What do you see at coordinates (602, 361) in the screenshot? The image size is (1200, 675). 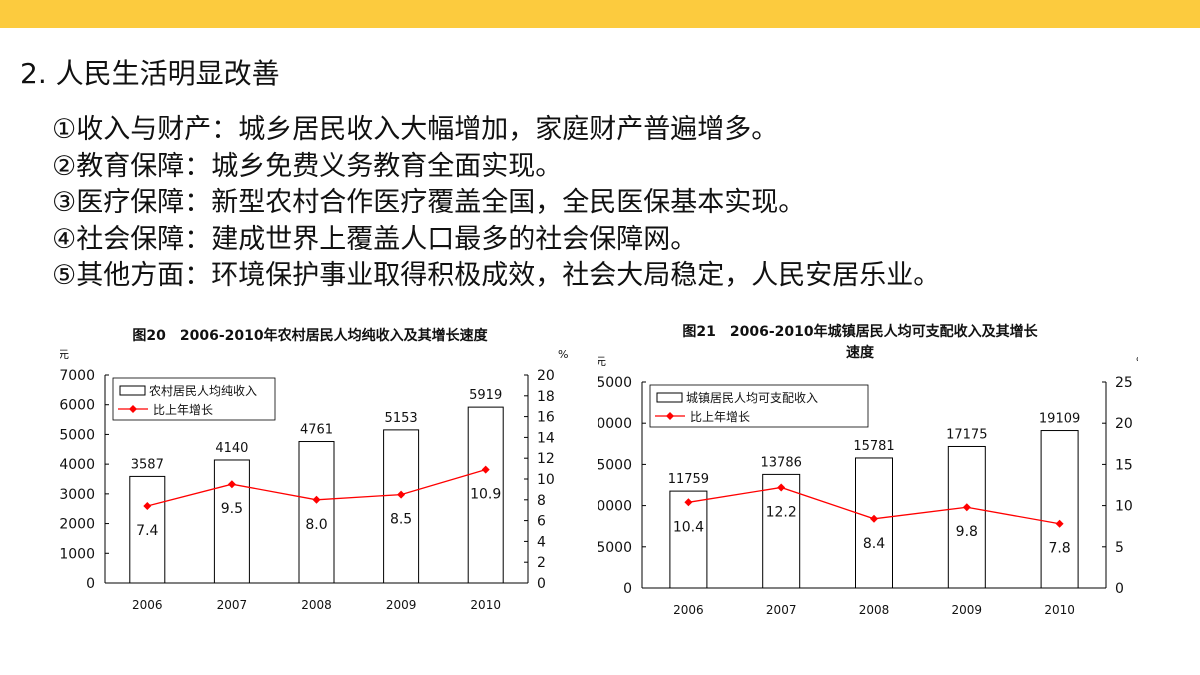 I see `y-axis-label: 元` at bounding box center [602, 361].